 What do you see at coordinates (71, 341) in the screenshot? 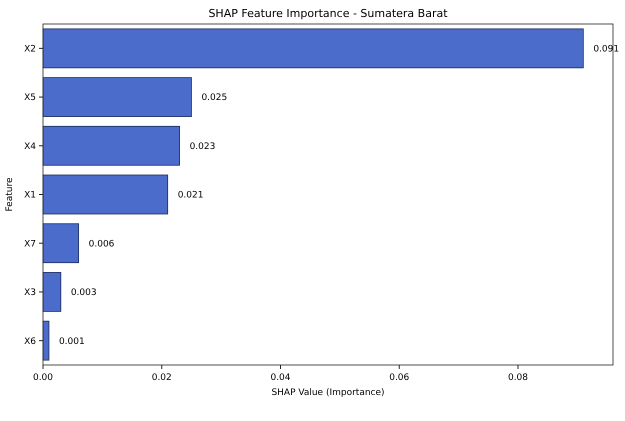
I see `data-label: 0.001` at bounding box center [71, 341].